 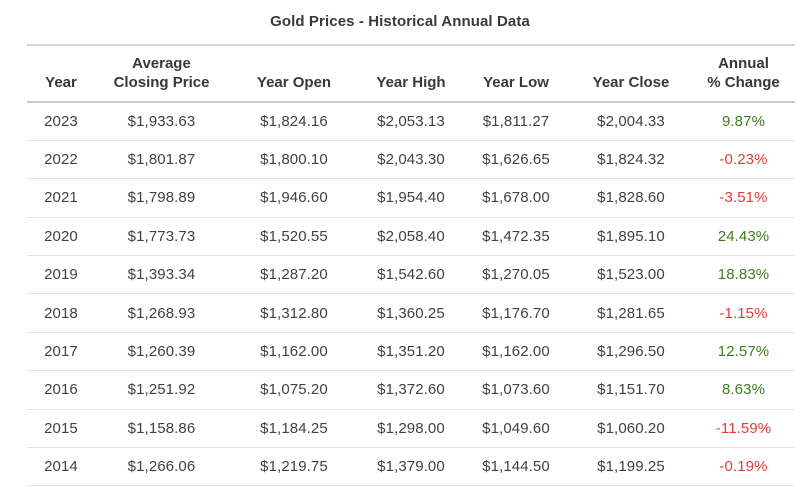 I want to click on cell-annual-pct-change: -0.19%, so click(x=743, y=467).